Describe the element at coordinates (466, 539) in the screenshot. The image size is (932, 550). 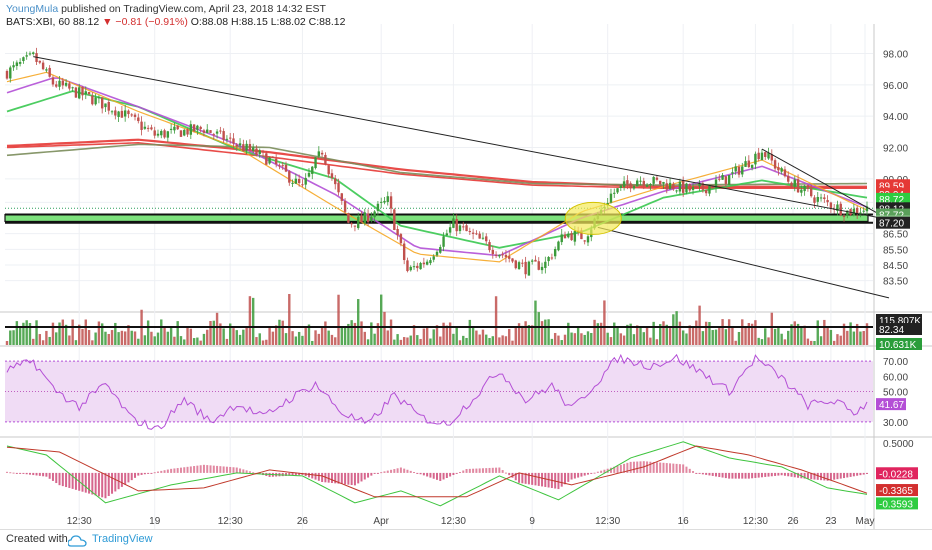
I see `footer-bar: Created with TradingView` at that location.